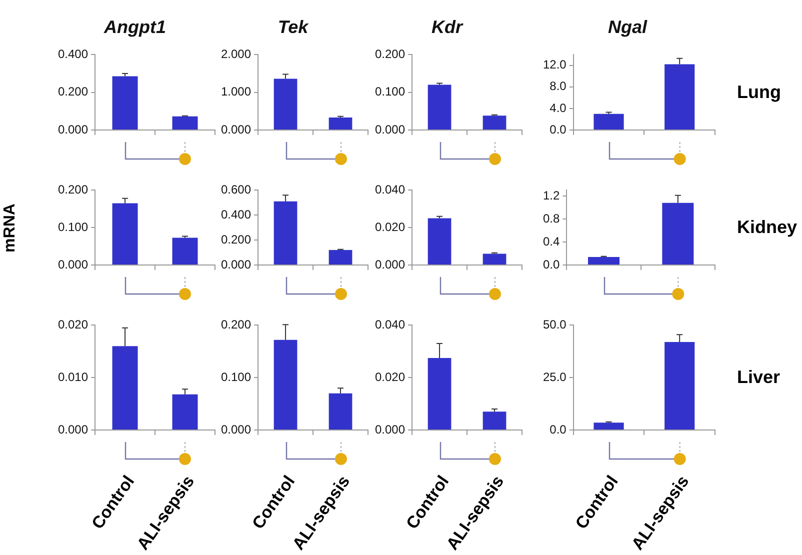  Describe the element at coordinates (551, 241) in the screenshot. I see `y-tick-label: 0.4` at that location.